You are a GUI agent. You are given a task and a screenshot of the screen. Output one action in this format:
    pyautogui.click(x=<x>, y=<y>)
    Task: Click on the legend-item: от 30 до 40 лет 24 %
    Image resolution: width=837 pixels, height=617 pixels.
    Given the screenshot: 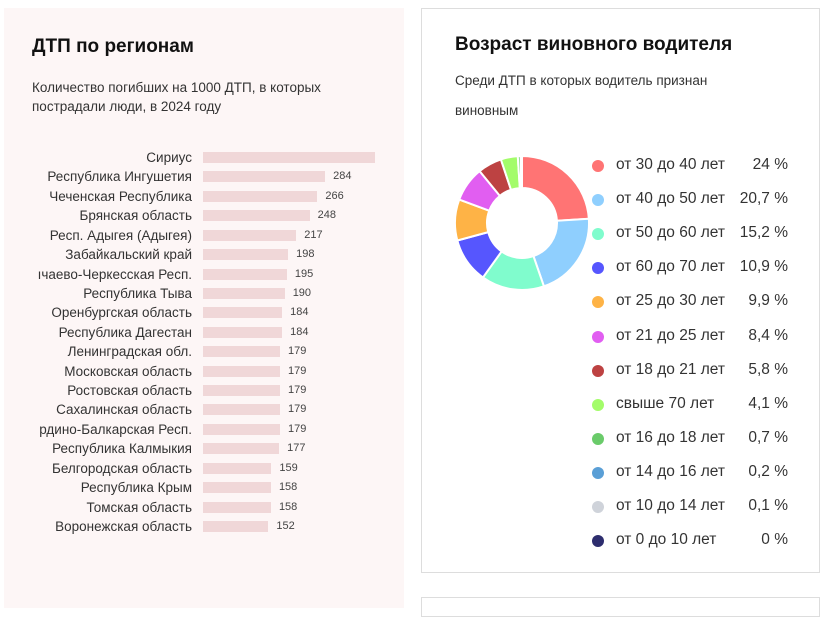 What is the action you would take?
    pyautogui.click(x=692, y=166)
    